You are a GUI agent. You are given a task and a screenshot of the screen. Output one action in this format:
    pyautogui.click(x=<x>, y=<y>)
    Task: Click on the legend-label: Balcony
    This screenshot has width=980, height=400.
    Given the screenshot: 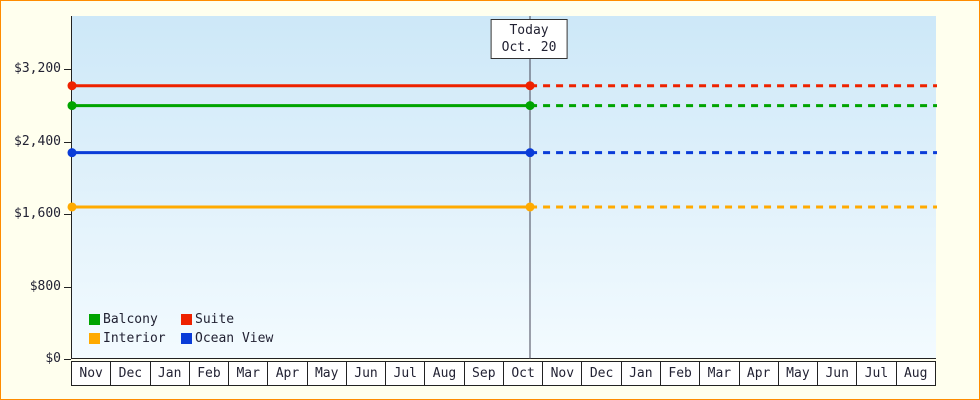 What is the action you would take?
    pyautogui.click(x=130, y=319)
    